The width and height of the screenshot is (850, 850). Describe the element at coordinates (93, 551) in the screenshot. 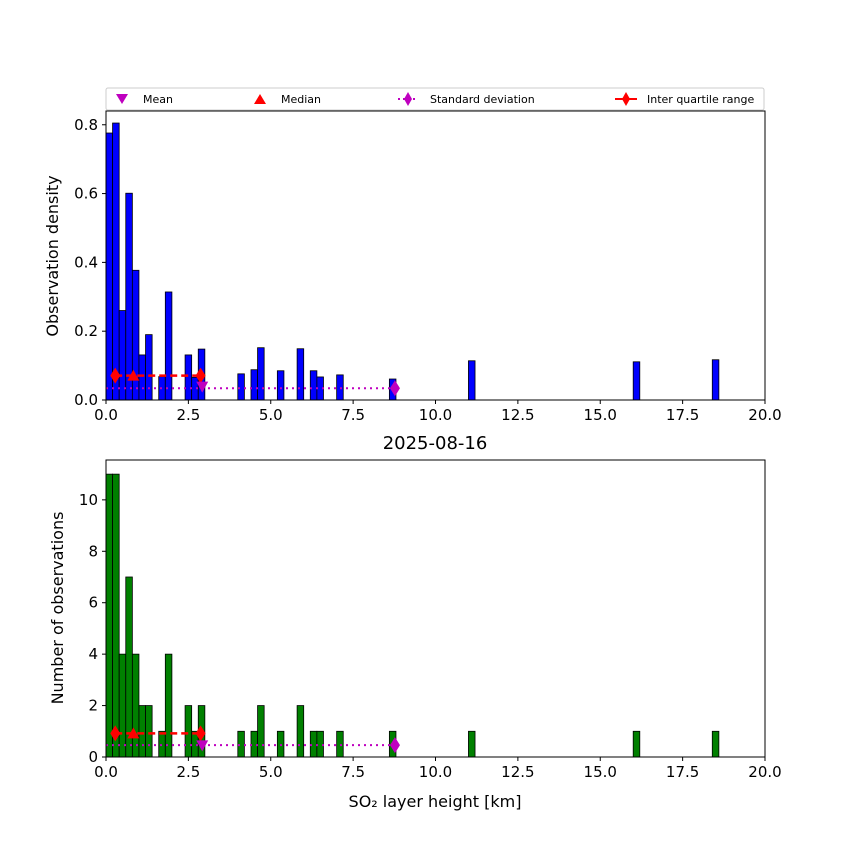

I see `y-tick-label: 8` at that location.